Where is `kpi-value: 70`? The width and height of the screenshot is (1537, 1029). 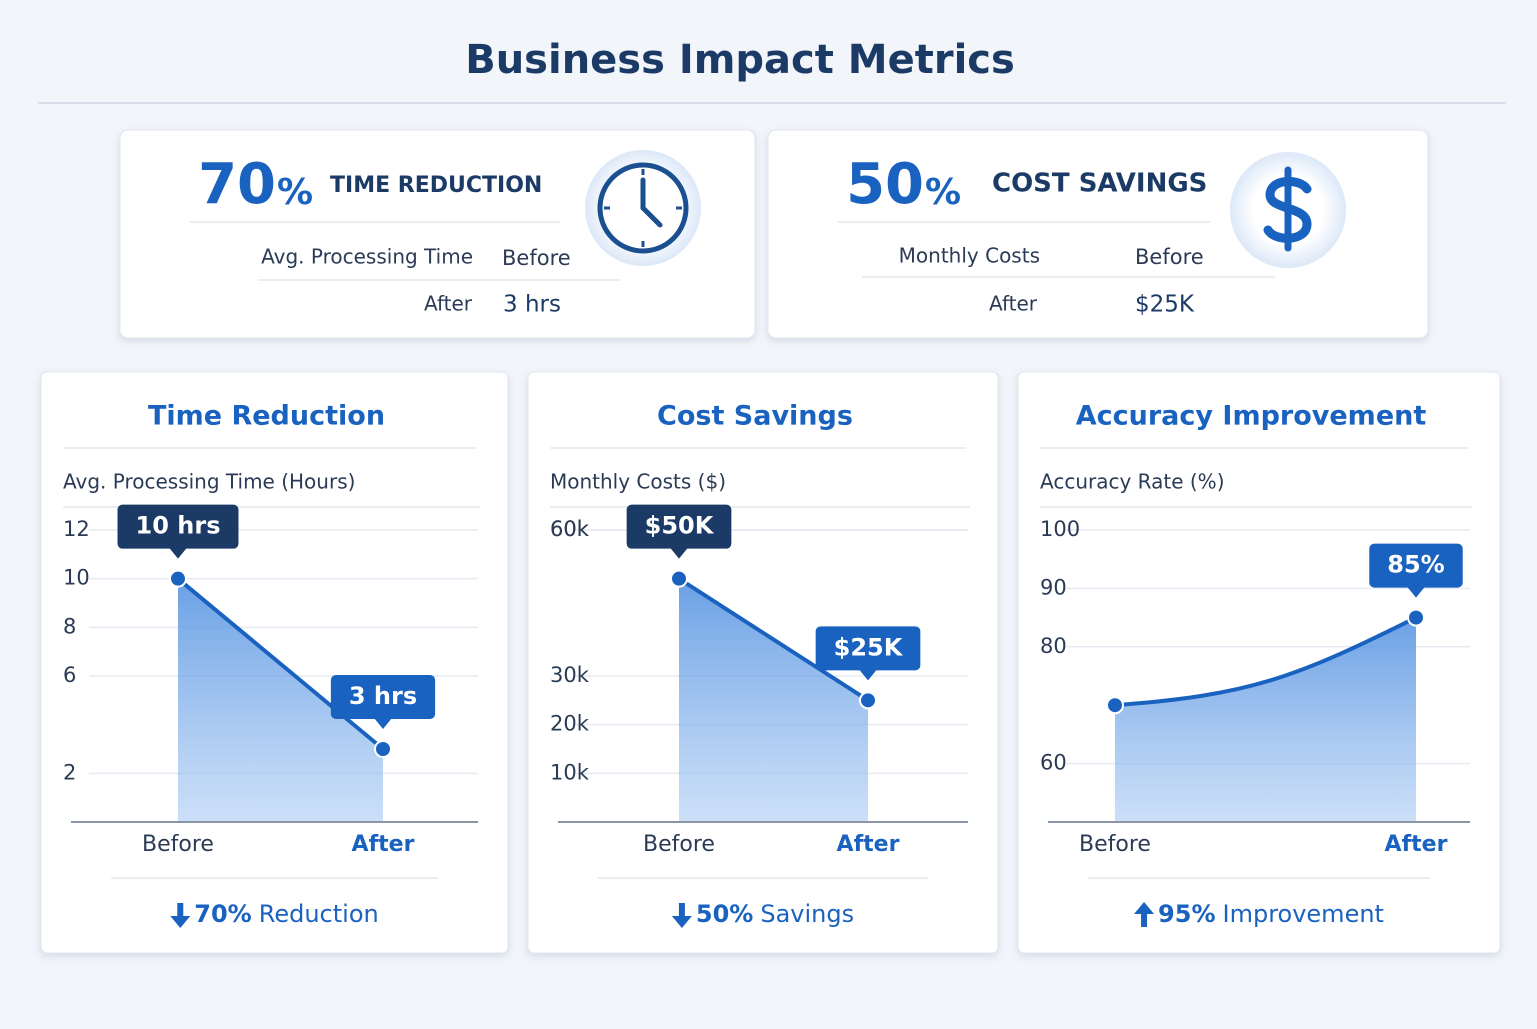 kpi-value: 70 is located at coordinates (237, 184).